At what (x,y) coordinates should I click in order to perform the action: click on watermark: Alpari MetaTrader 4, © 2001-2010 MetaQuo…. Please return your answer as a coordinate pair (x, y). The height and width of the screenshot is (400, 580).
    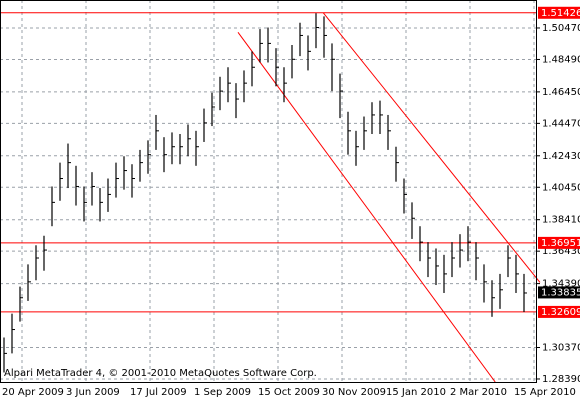
    Looking at the image, I should click on (160, 373).